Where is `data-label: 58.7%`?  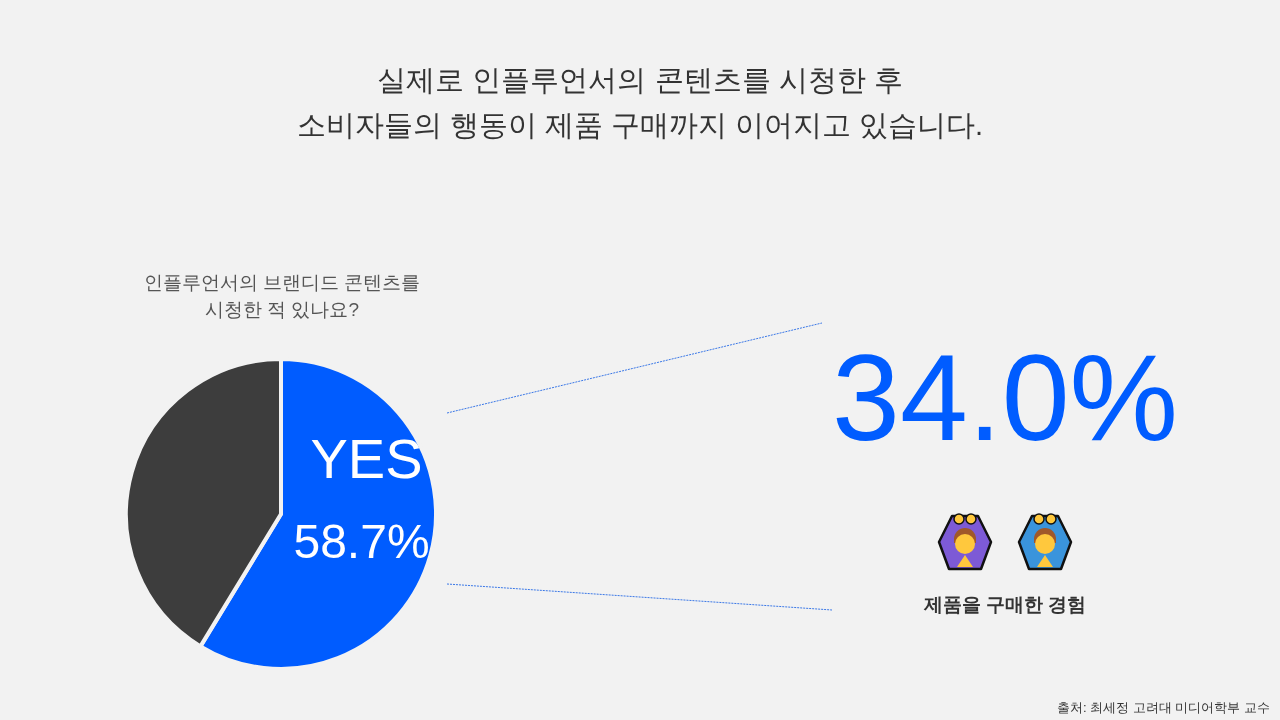
data-label: 58.7% is located at coordinates (361, 541).